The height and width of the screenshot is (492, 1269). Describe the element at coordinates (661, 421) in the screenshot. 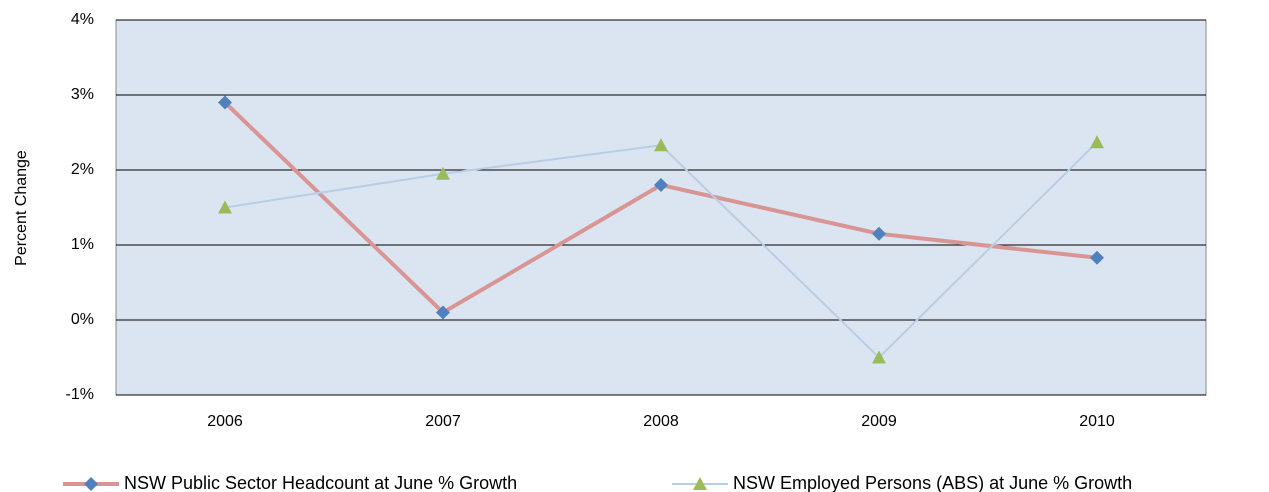

I see `x-tick-label: 2008` at that location.